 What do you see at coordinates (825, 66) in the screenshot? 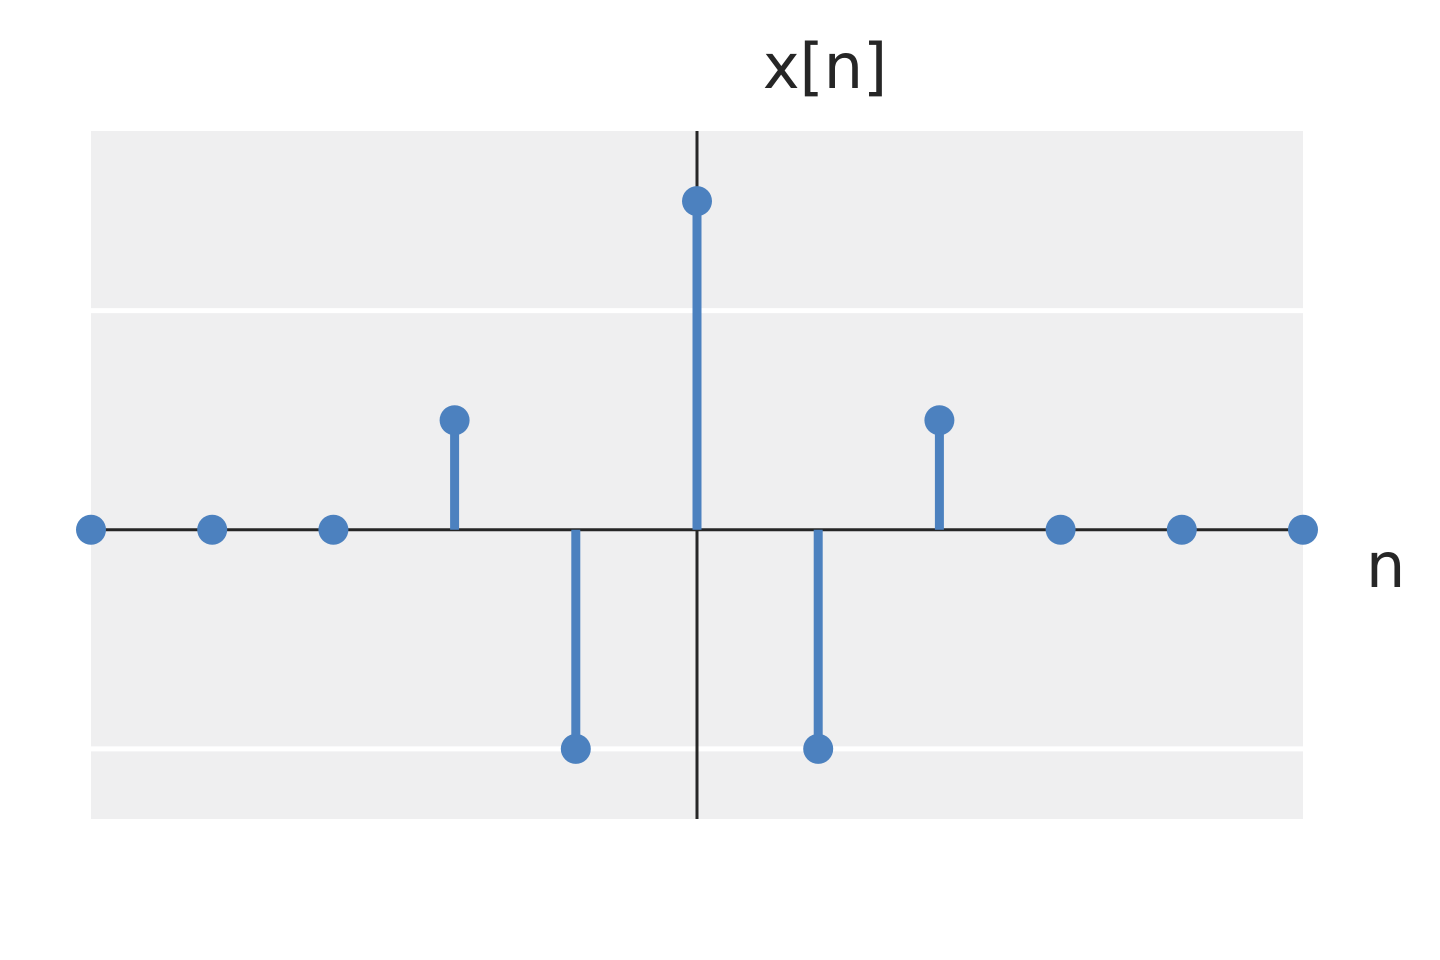
I see `y-axis-label: x[n]` at bounding box center [825, 66].